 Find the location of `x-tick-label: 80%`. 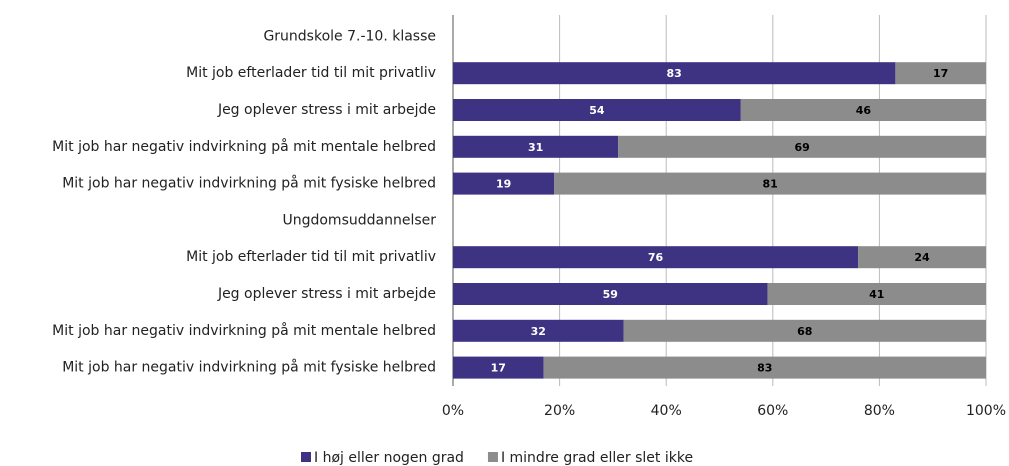

x-tick-label: 80% is located at coordinates (879, 411).